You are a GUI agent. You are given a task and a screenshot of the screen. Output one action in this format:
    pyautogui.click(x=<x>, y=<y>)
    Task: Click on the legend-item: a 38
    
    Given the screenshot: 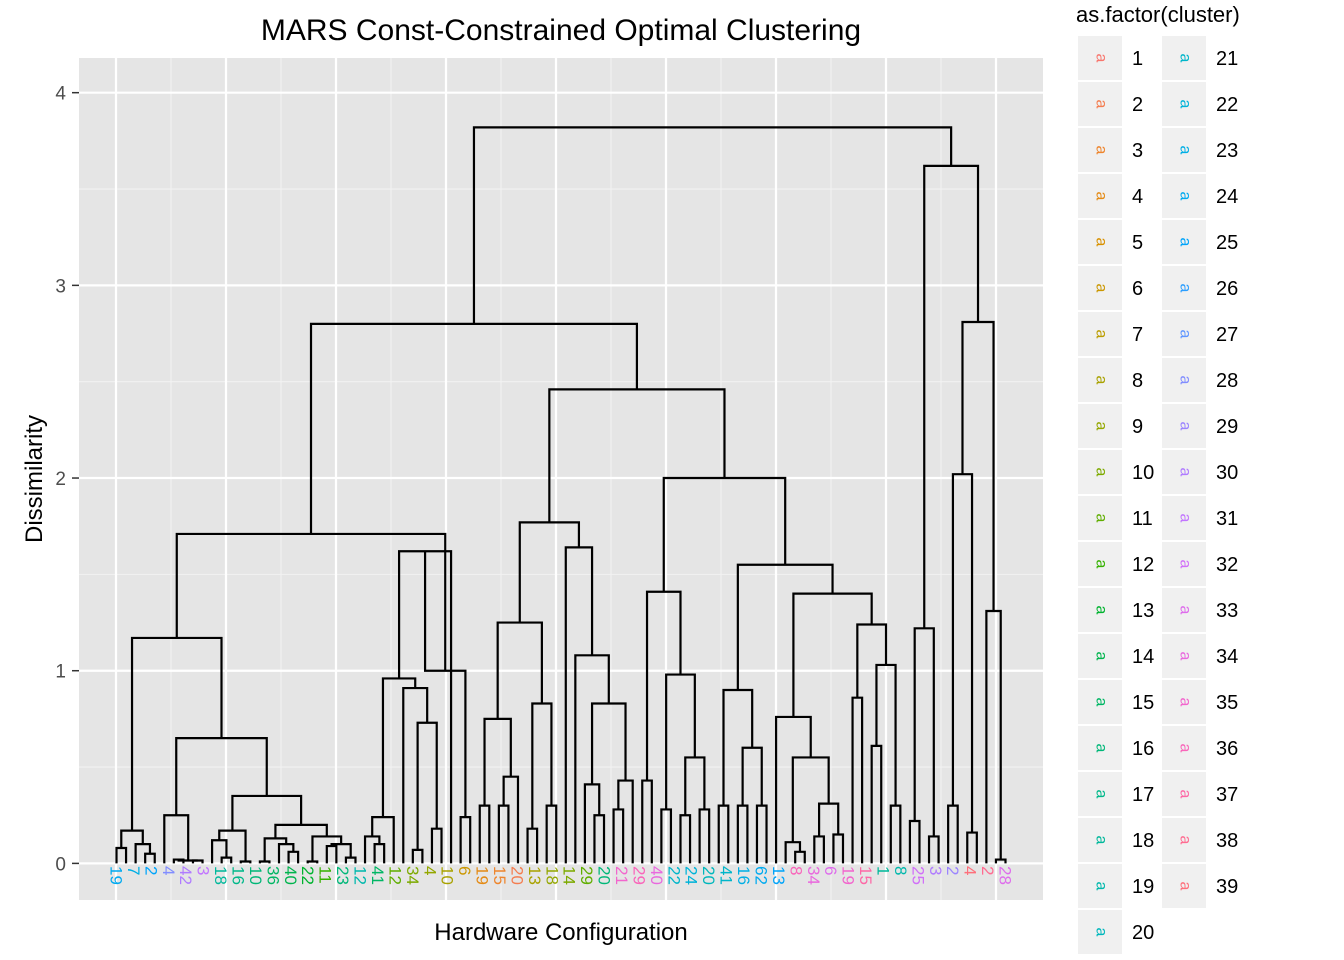 What is the action you would take?
    pyautogui.click(x=1207, y=841)
    